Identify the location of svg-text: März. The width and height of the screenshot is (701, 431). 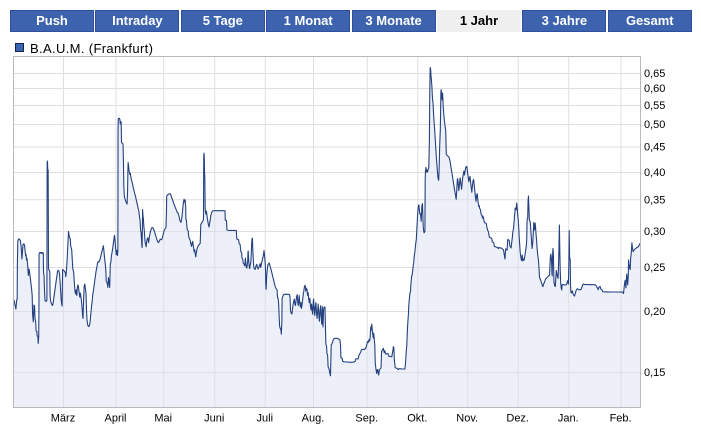
(63, 419).